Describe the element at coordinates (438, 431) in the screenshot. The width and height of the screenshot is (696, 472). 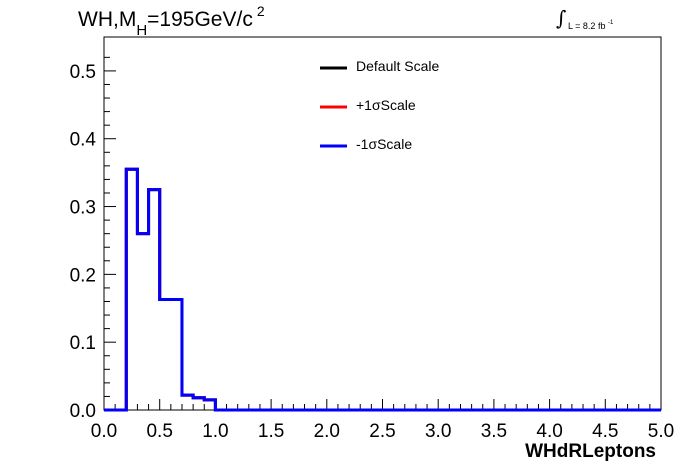
I see `x-tick-label: 3.0` at that location.